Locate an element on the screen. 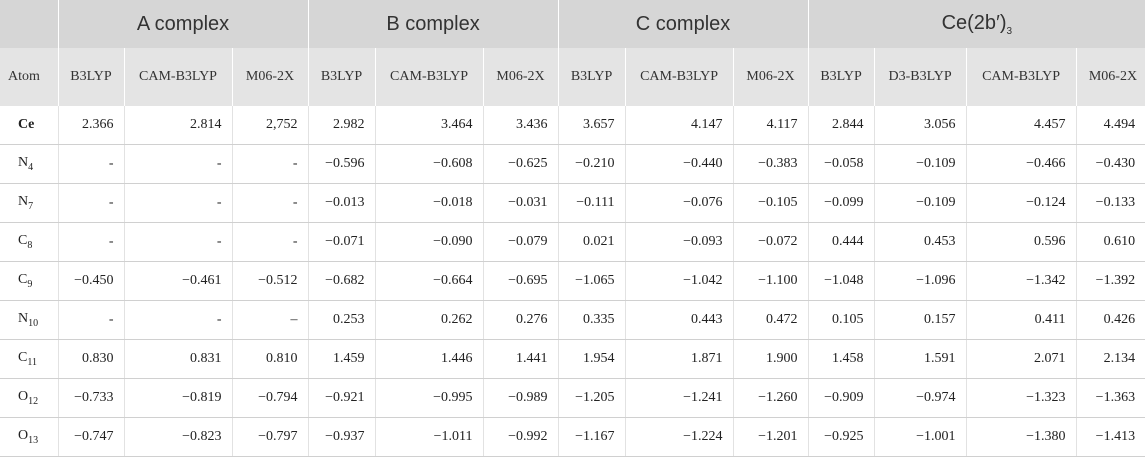  value-cell: −0.058 is located at coordinates (841, 164).